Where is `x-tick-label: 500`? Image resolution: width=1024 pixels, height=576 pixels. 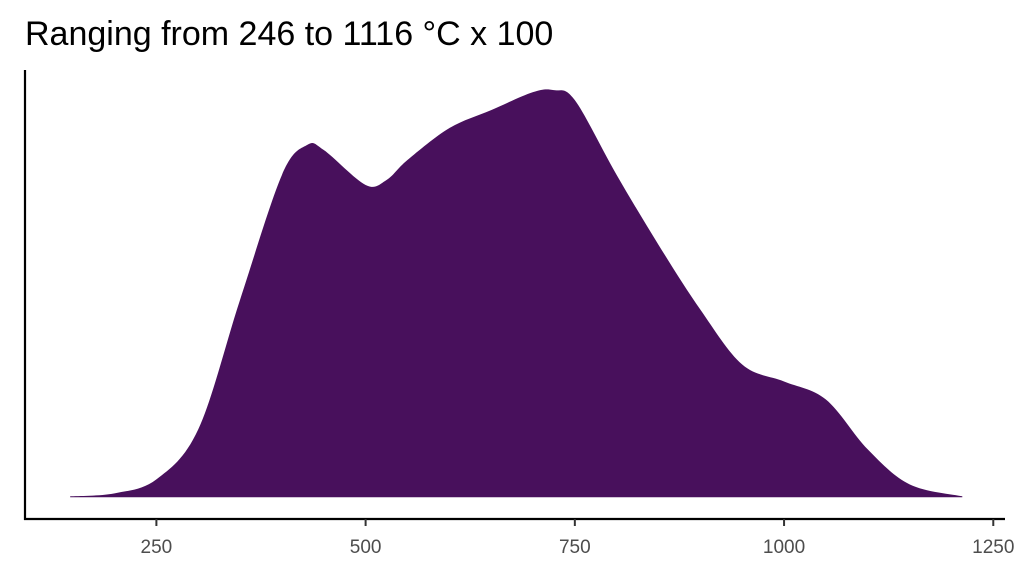
x-tick-label: 500 is located at coordinates (366, 547).